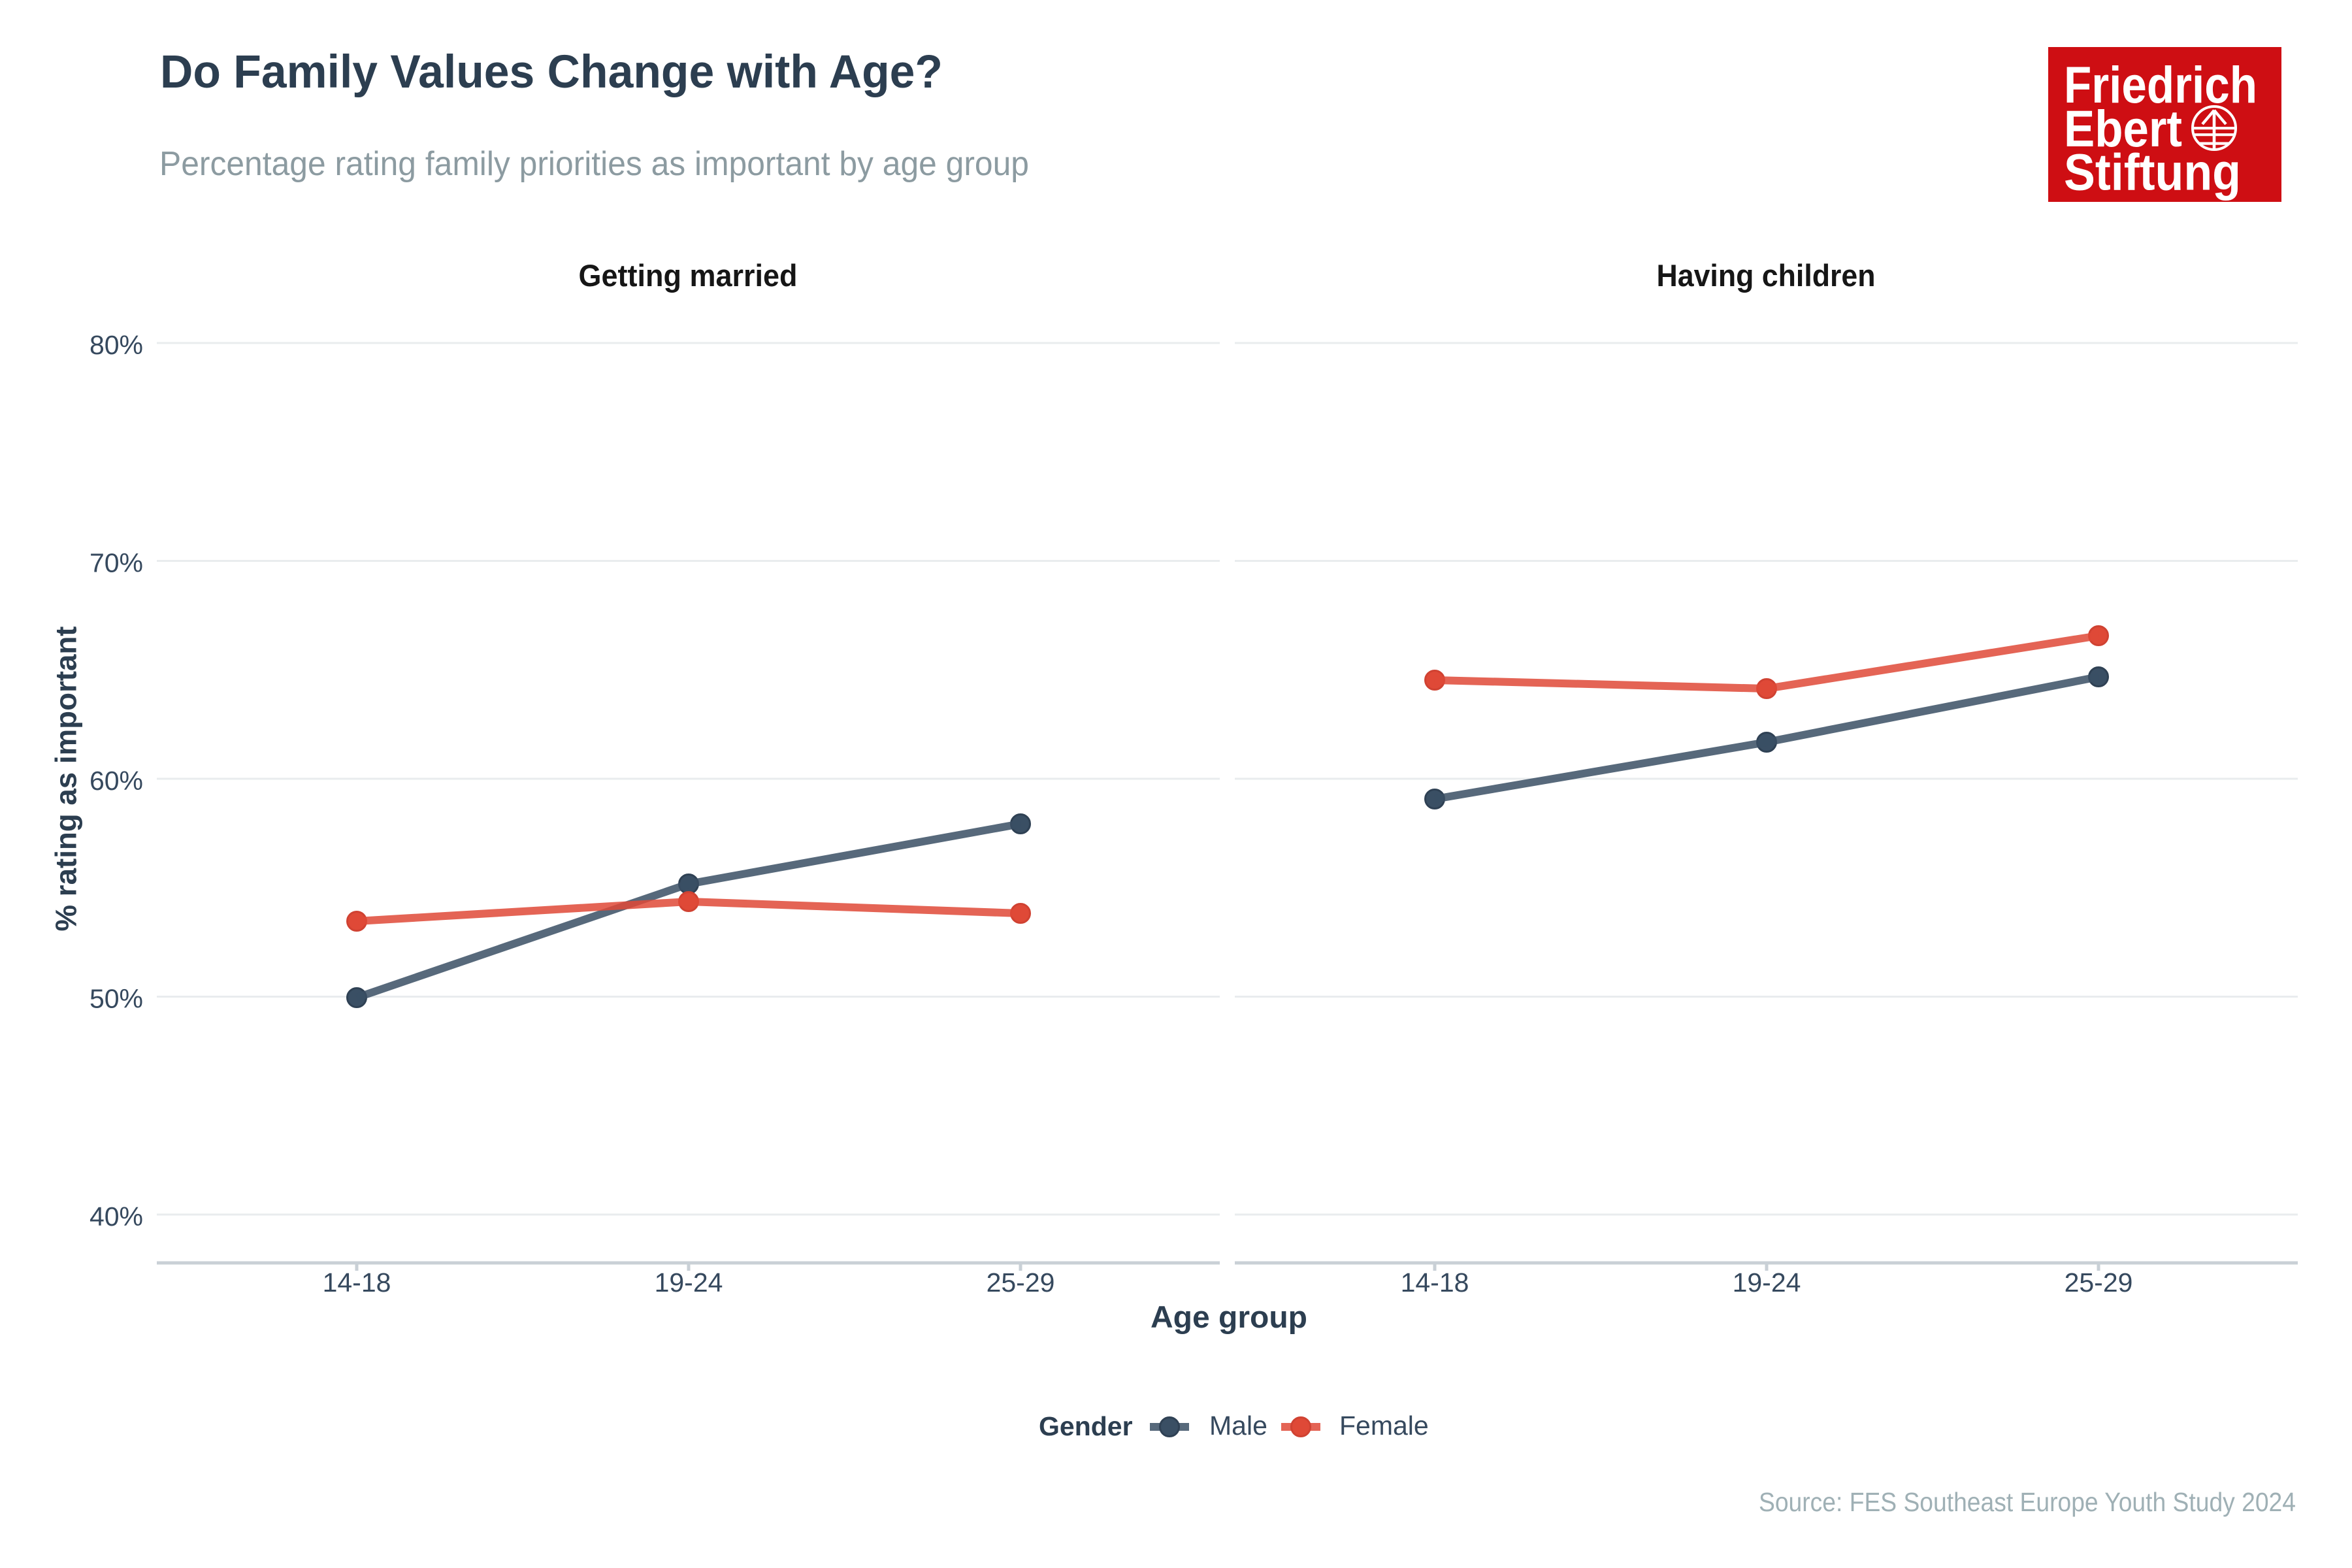 The height and width of the screenshot is (1568, 2352). What do you see at coordinates (66, 779) in the screenshot?
I see `svg-text: % rating as important` at bounding box center [66, 779].